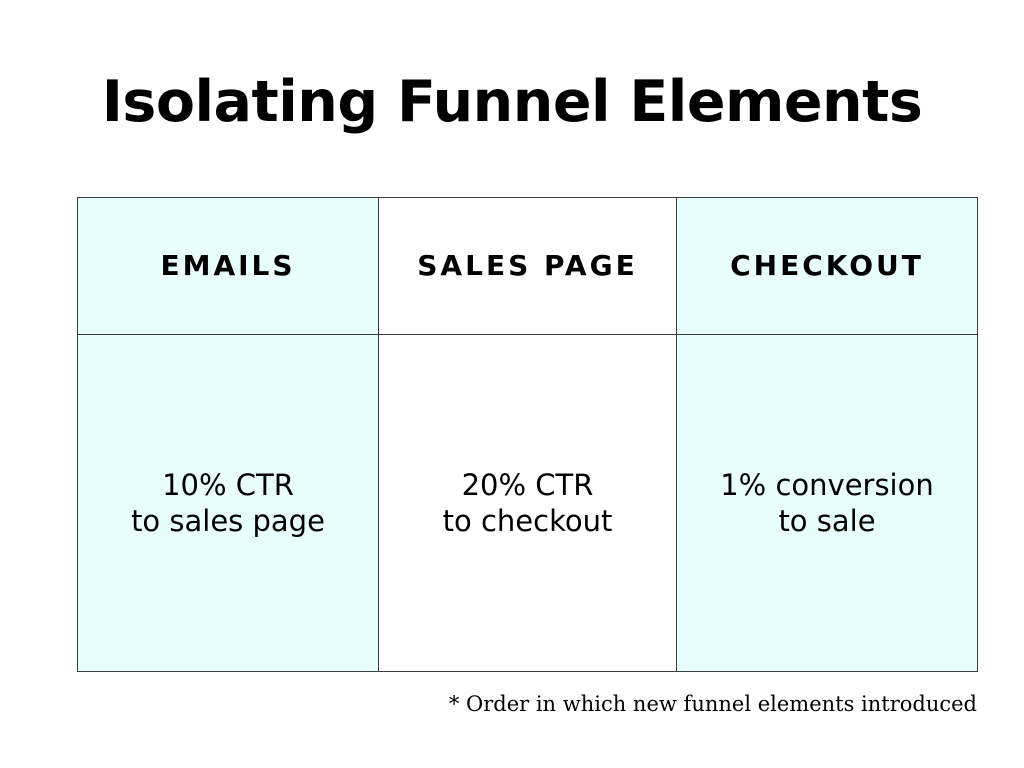 This screenshot has width=1024, height=768. I want to click on metric-cell-emails: 10% CTR to sales page, so click(228, 503).